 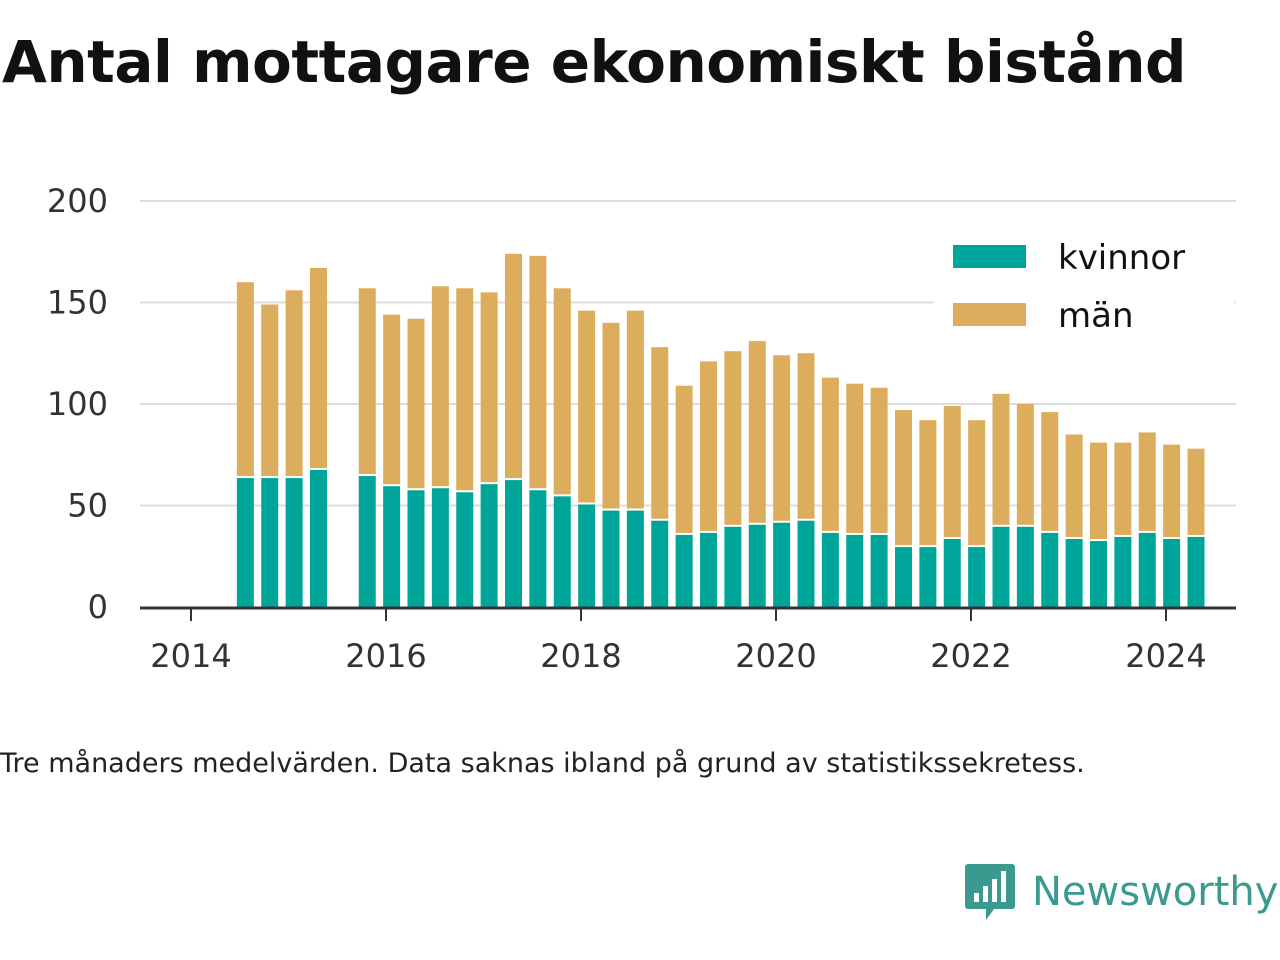 I want to click on legend-swatch-man, so click(x=989, y=314).